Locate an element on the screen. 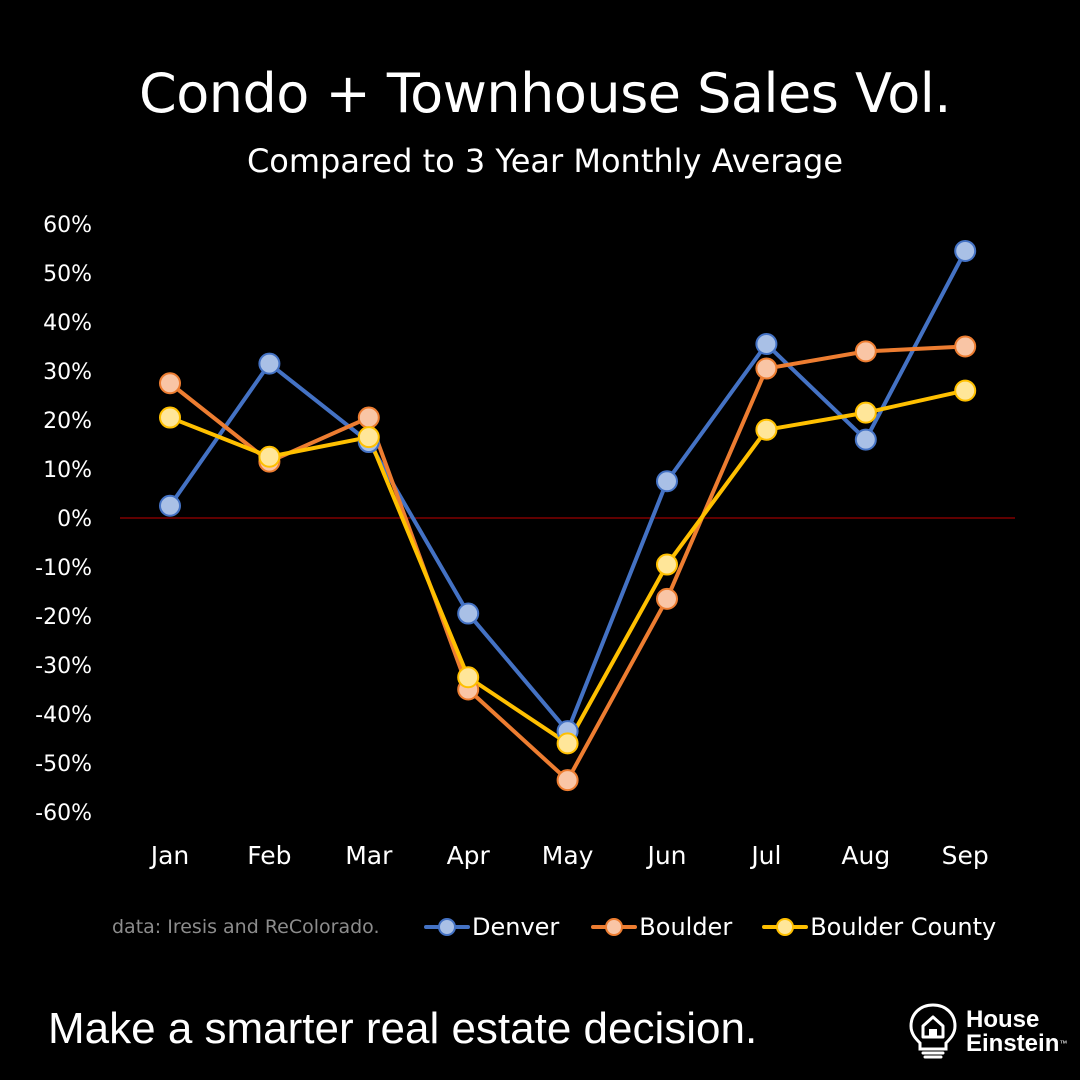 The height and width of the screenshot is (1080, 1080). logo-text: House Einstein™ is located at coordinates (1016, 1032).